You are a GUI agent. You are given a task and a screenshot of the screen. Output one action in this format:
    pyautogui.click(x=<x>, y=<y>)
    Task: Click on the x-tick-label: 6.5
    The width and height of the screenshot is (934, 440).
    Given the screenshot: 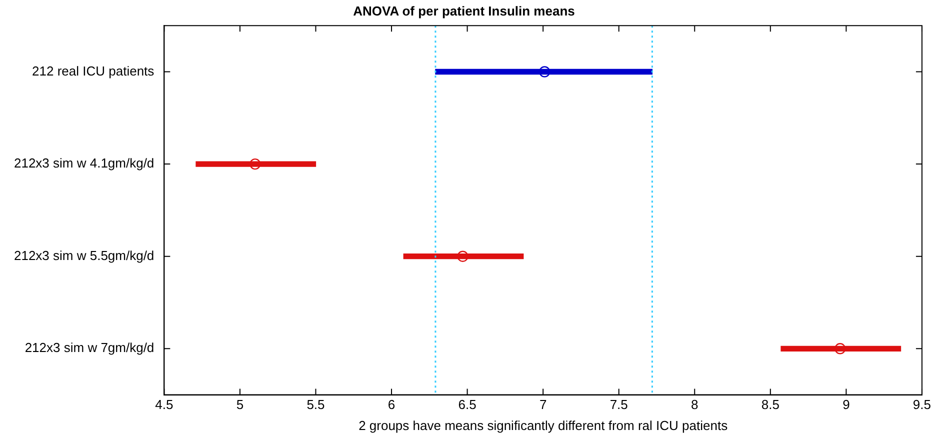 What is the action you would take?
    pyautogui.click(x=467, y=404)
    